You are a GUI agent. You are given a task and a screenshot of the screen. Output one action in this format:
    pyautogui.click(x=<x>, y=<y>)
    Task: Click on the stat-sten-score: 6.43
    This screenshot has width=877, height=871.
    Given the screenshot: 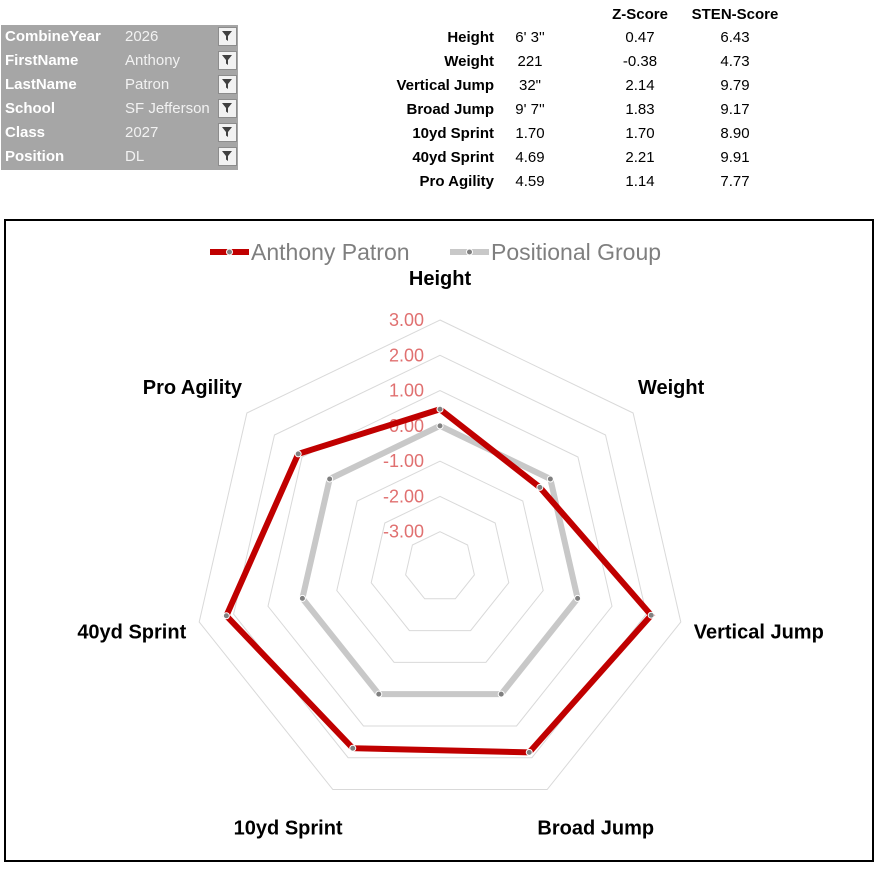 What is the action you would take?
    pyautogui.click(x=735, y=37)
    